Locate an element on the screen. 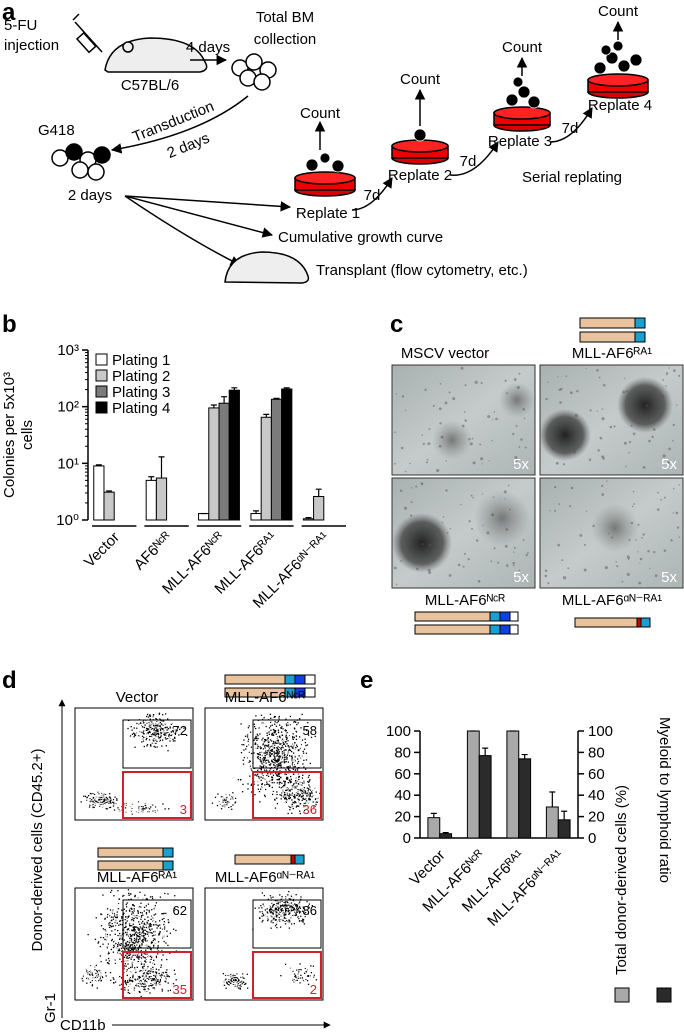 Image resolution: width=684 pixels, height=1036 pixels. micrograph-title: MLL-AF6ᴺᶜᴿ is located at coordinates (465, 600).